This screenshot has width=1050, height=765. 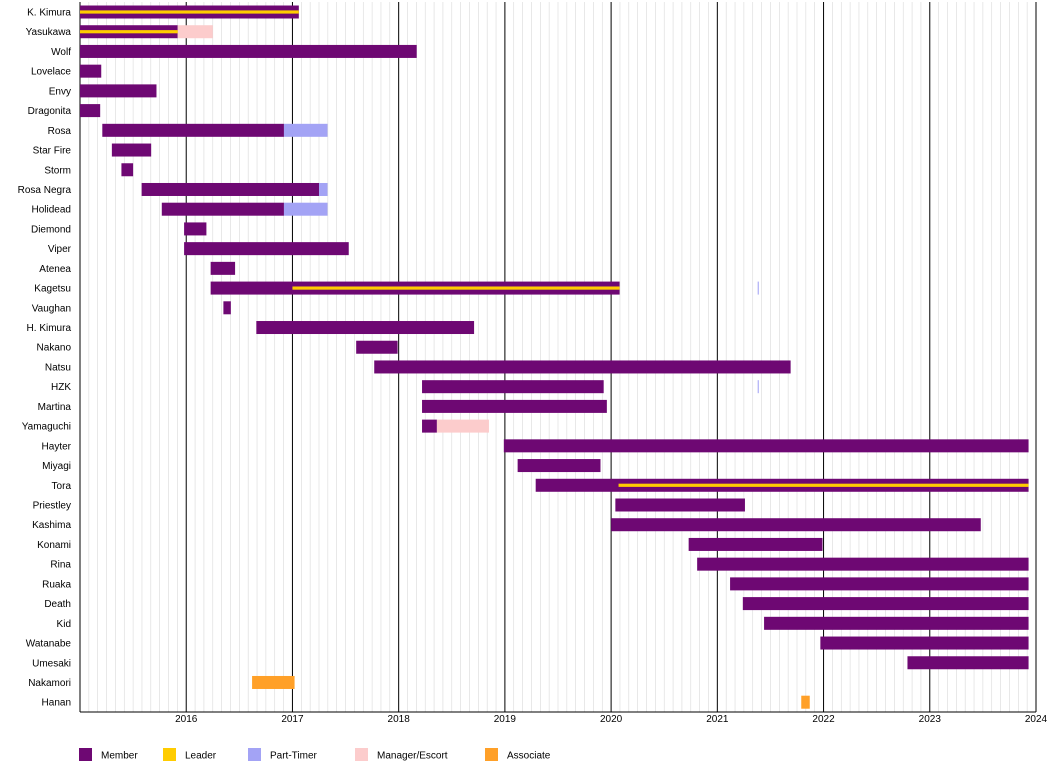 What do you see at coordinates (529, 756) in the screenshot?
I see `legend-label: Associate` at bounding box center [529, 756].